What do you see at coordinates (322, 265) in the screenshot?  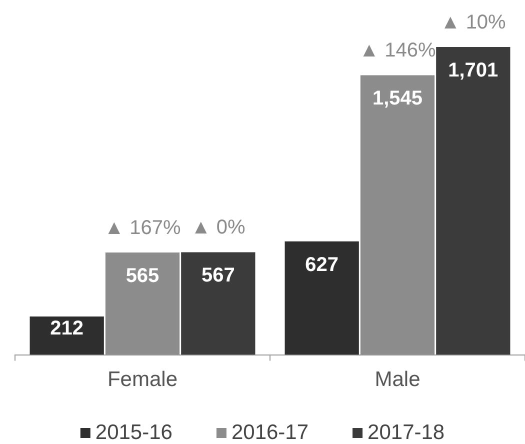 I see `data-label: 627` at bounding box center [322, 265].